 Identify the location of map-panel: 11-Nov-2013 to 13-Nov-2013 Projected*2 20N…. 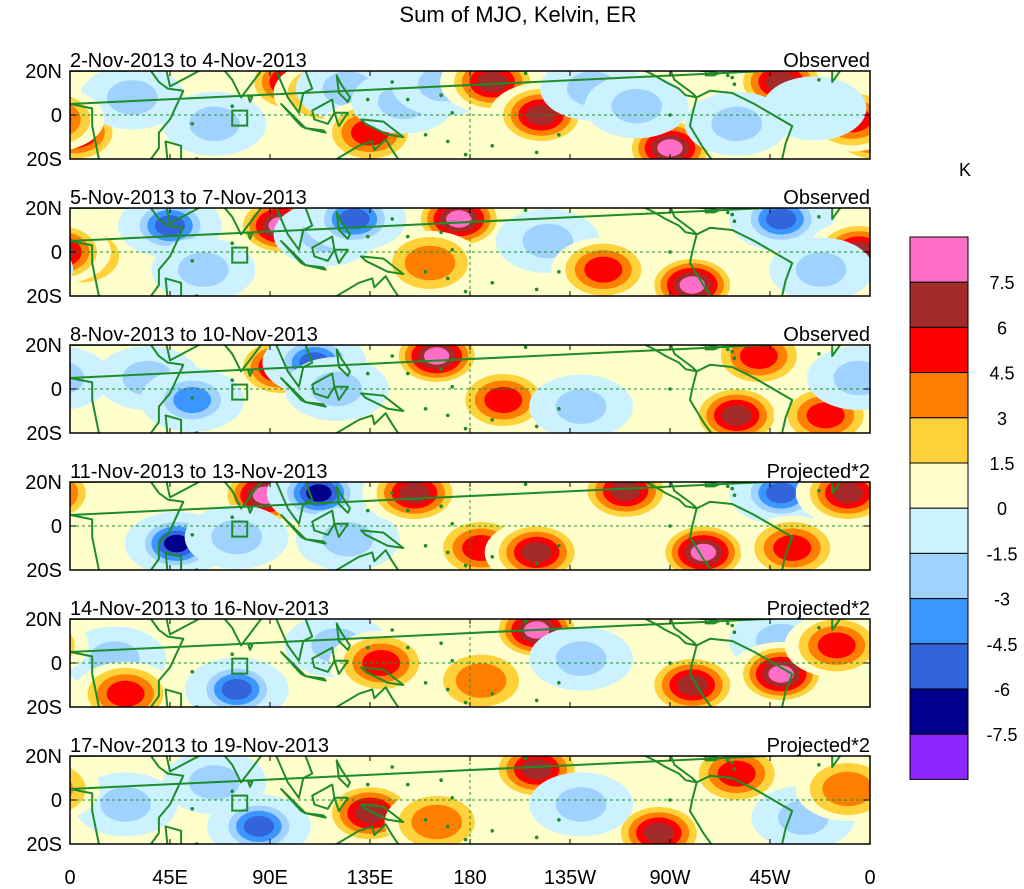
(448, 521).